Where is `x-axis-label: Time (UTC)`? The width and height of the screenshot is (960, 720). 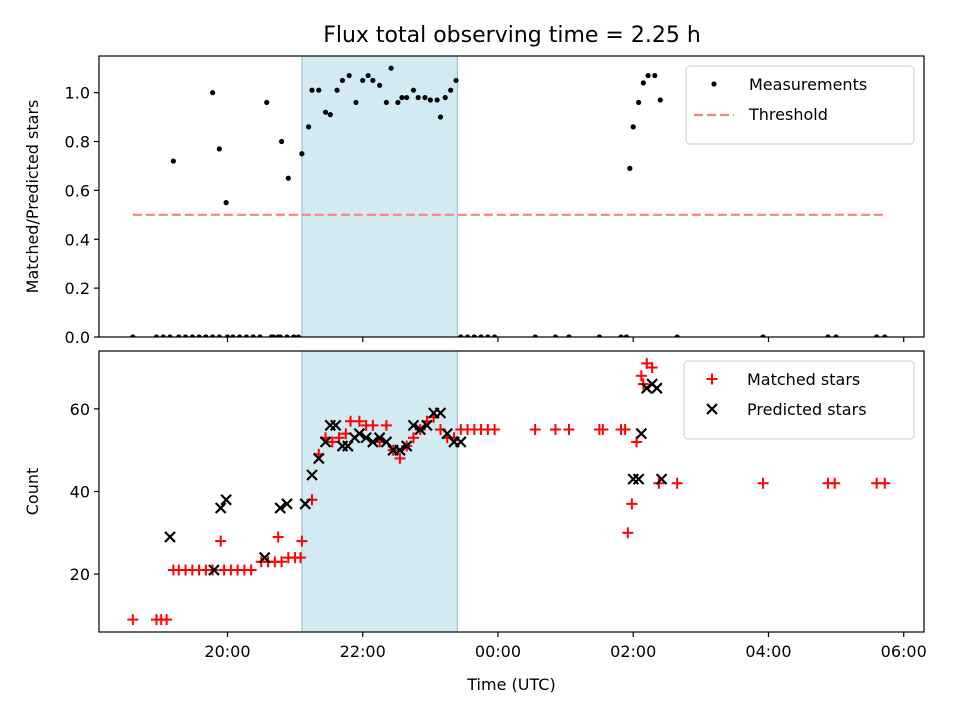
x-axis-label: Time (UTC) is located at coordinates (510, 684).